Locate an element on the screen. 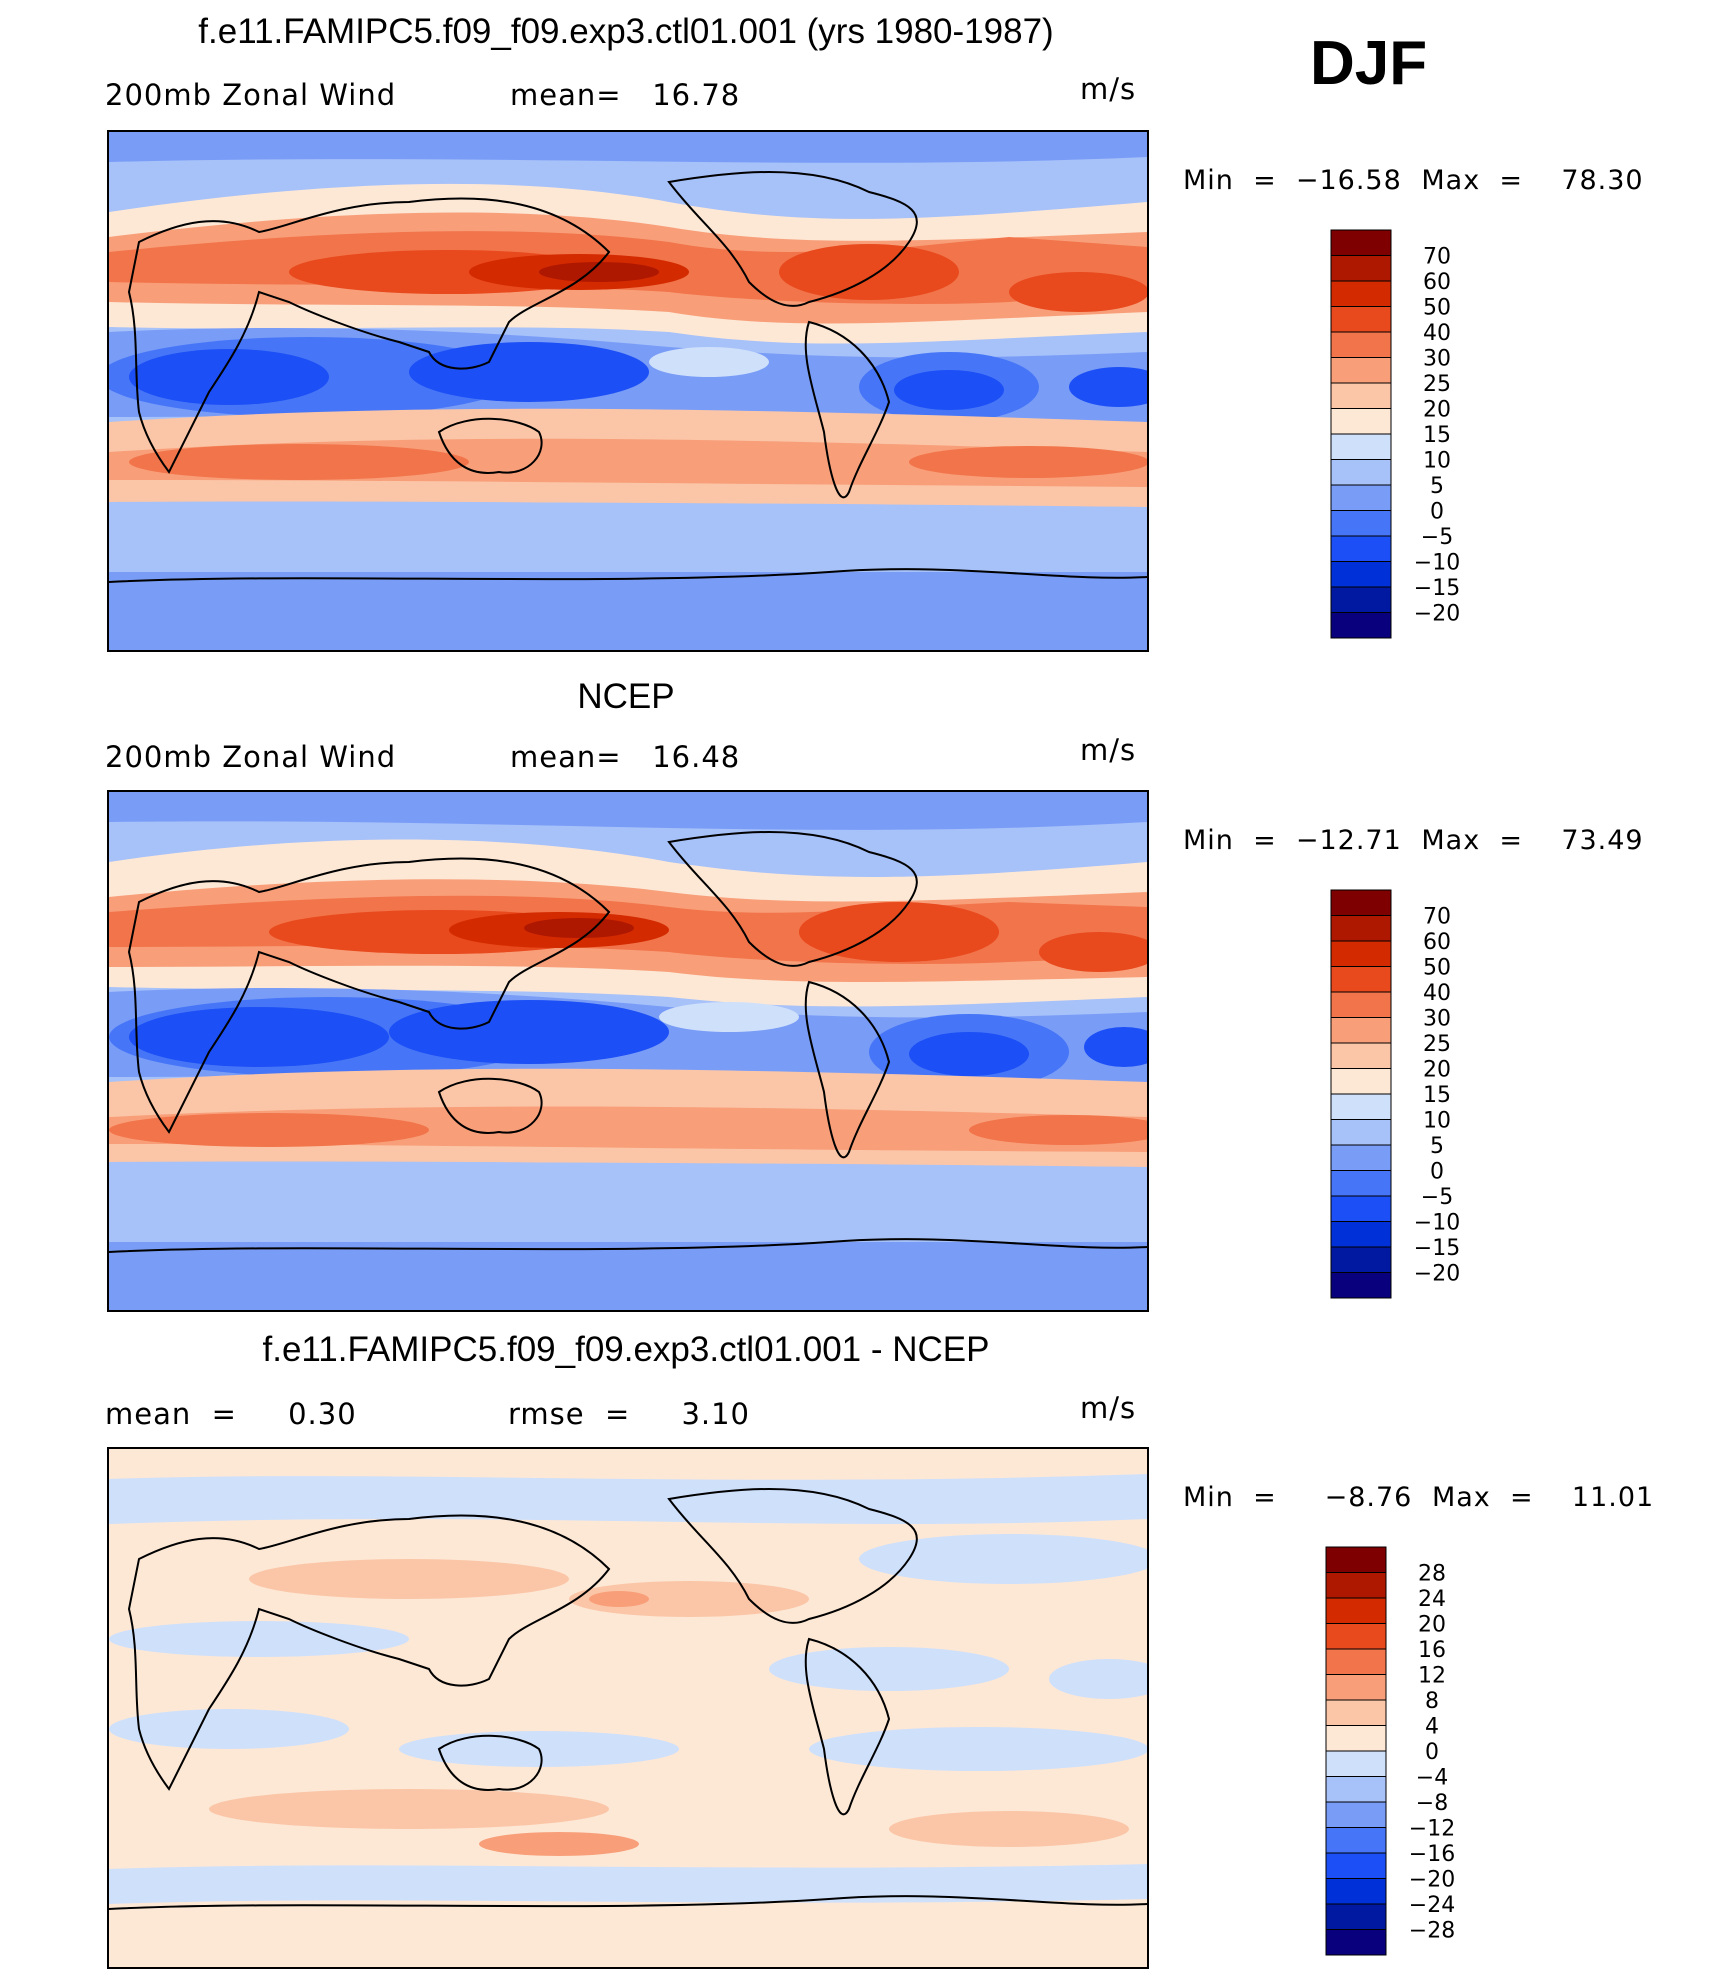  colorbar-3-tick-label: −4 is located at coordinates (1432, 1778).